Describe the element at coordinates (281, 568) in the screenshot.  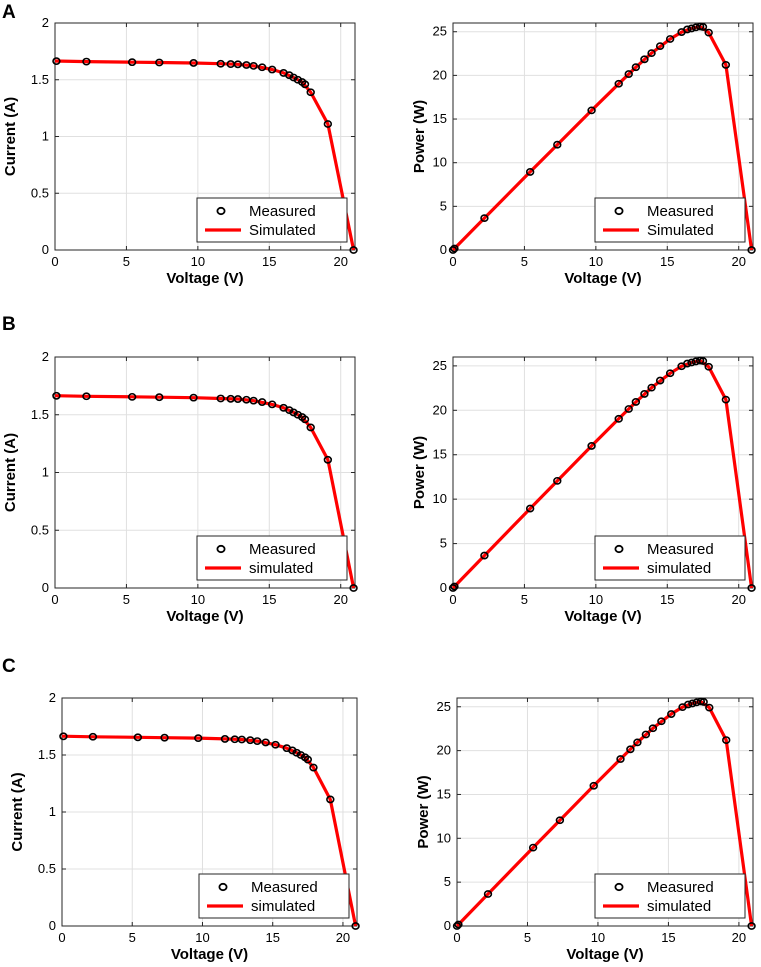
I see `legend-simulated-label: simulated` at that location.